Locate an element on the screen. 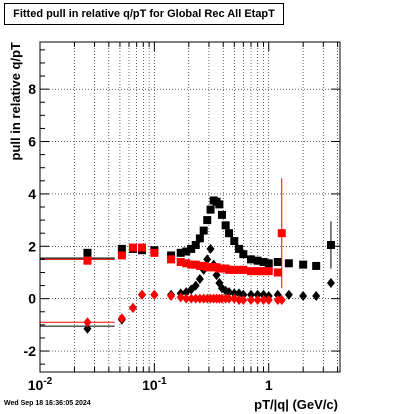 The image size is (400, 414). y-tick-label: 8 is located at coordinates (32, 89).